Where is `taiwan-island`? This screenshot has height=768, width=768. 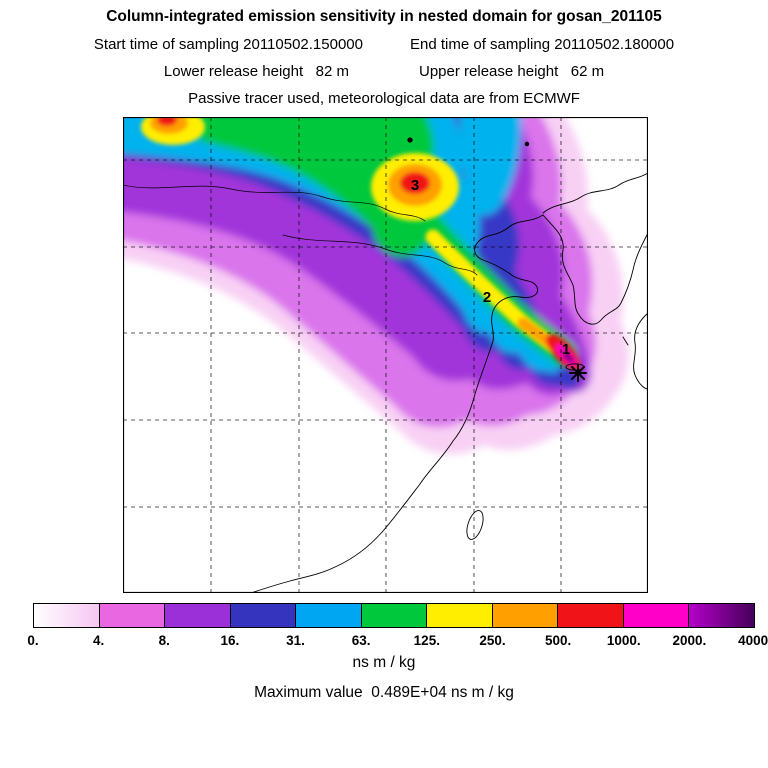
taiwan-island is located at coordinates (475, 525).